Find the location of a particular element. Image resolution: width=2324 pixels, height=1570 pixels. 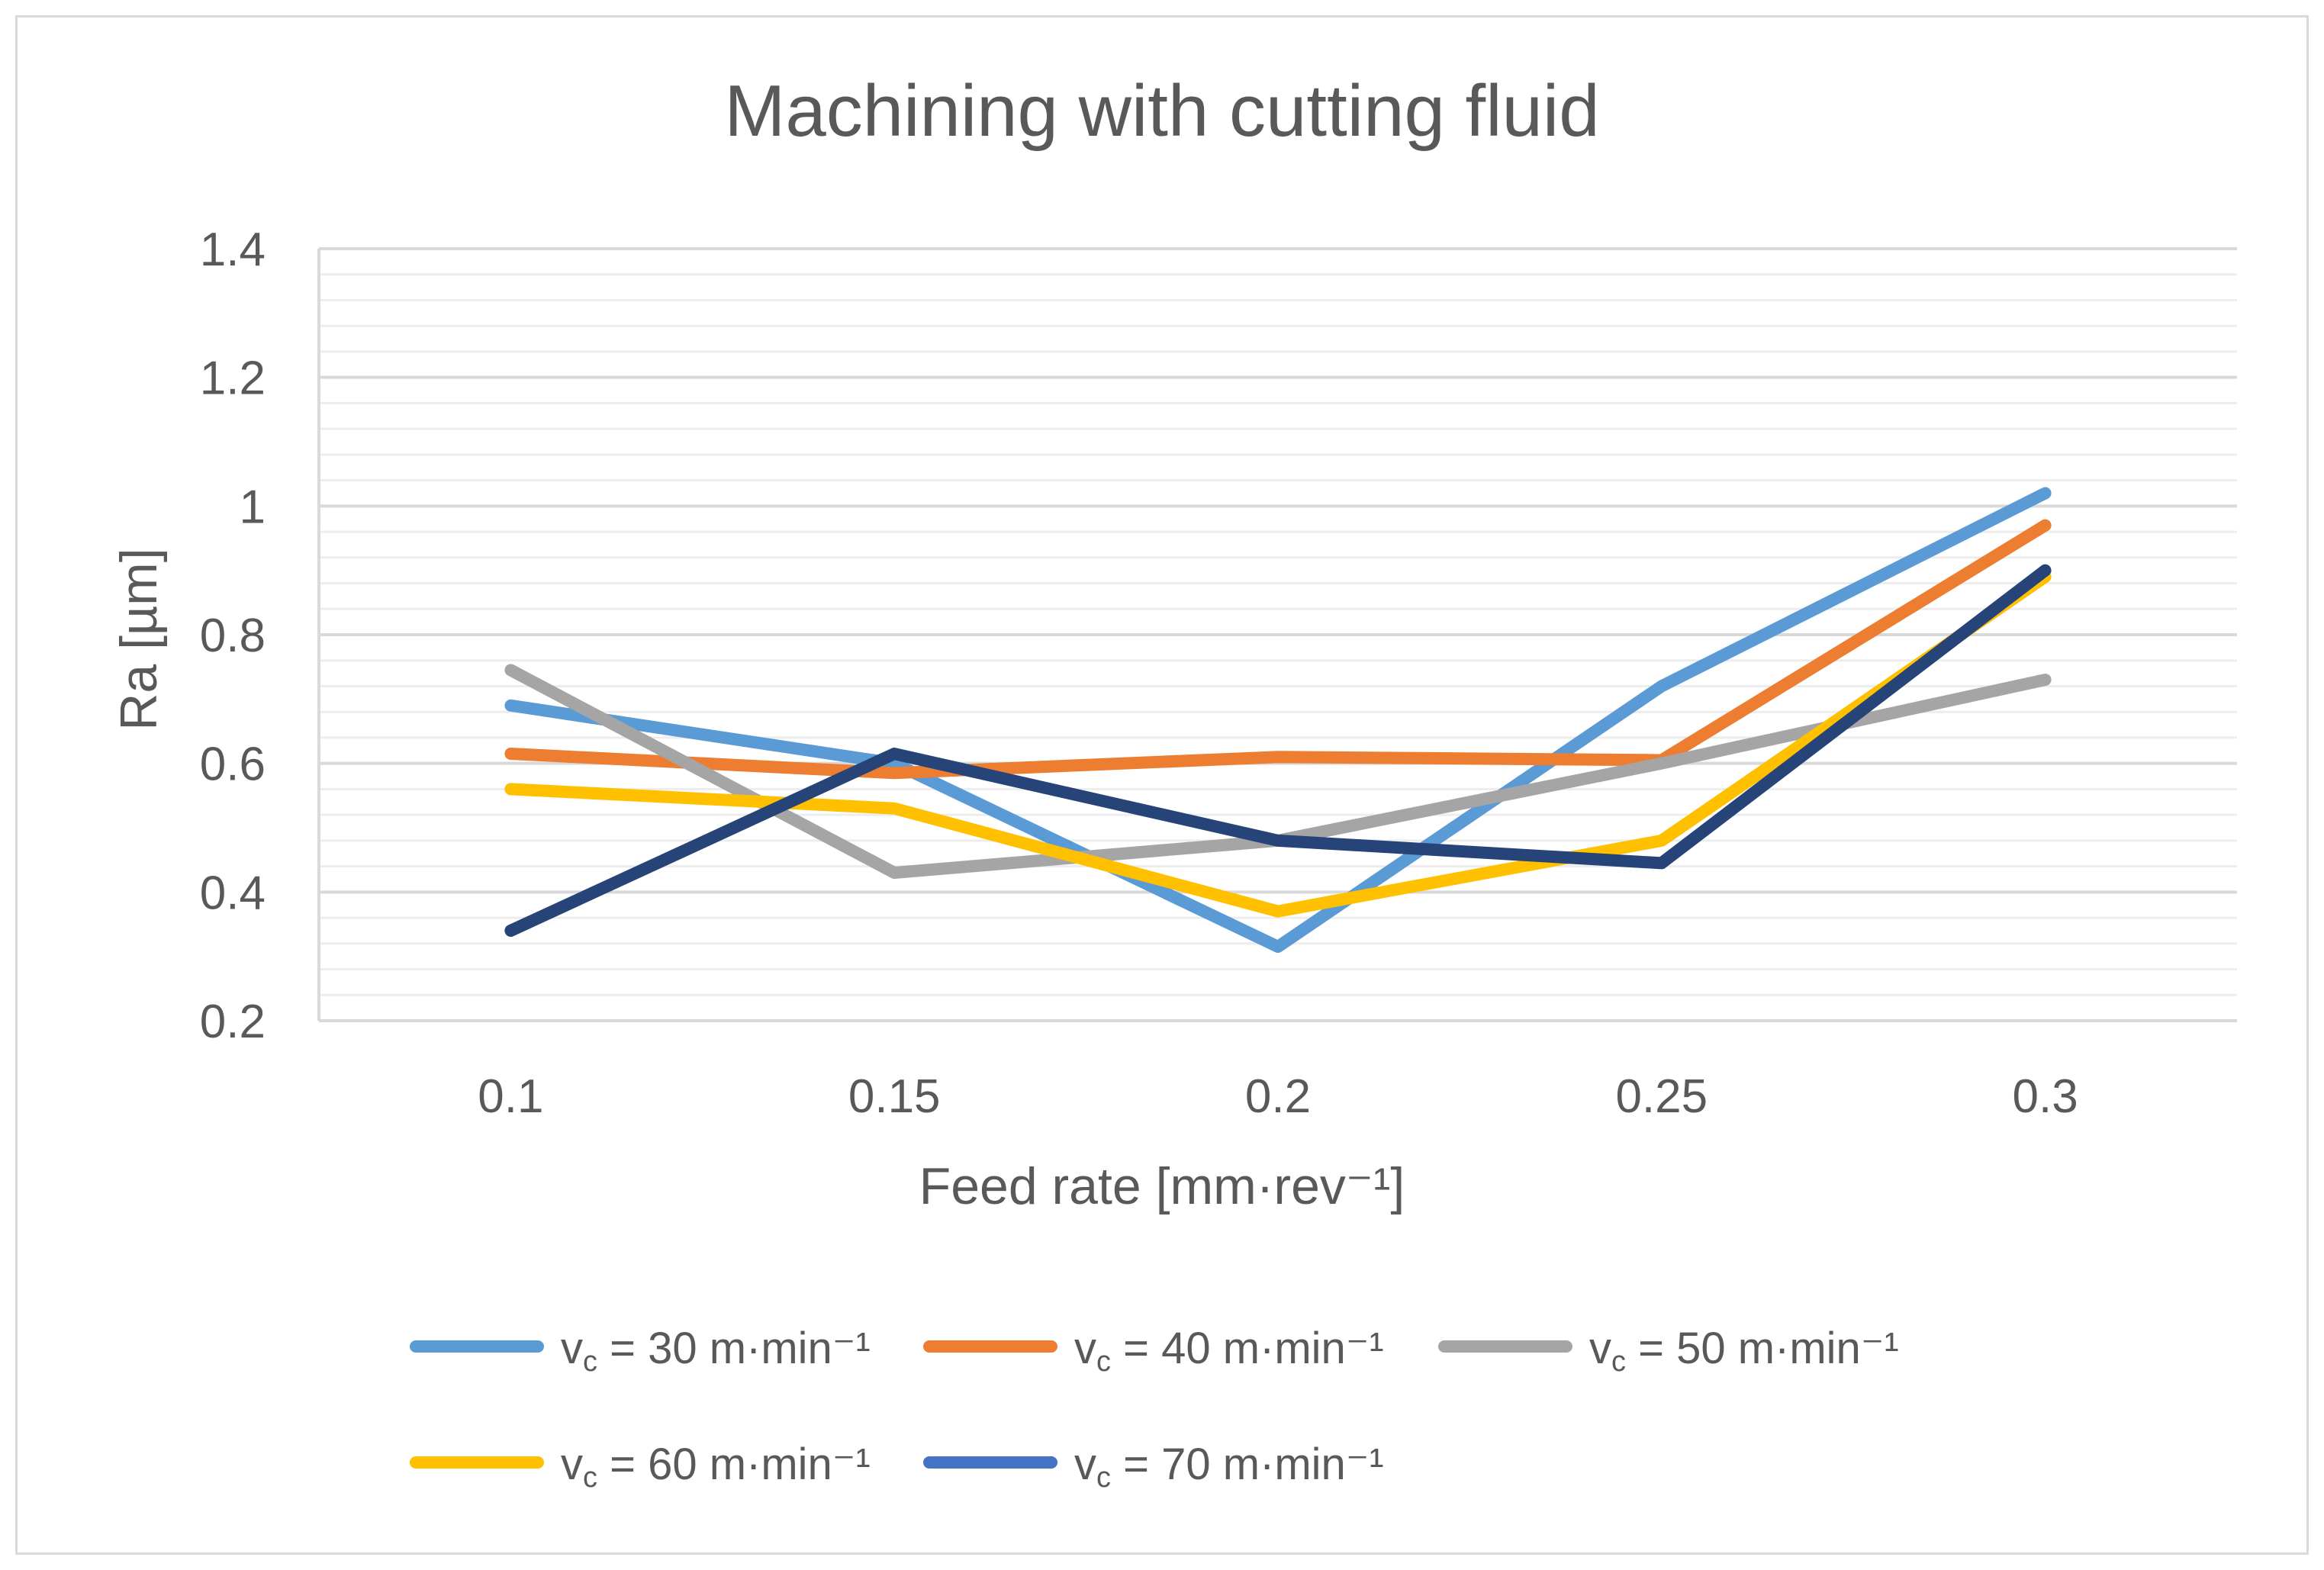

legend-label: vc = 30 m·min⁻¹ is located at coordinates (716, 1351).